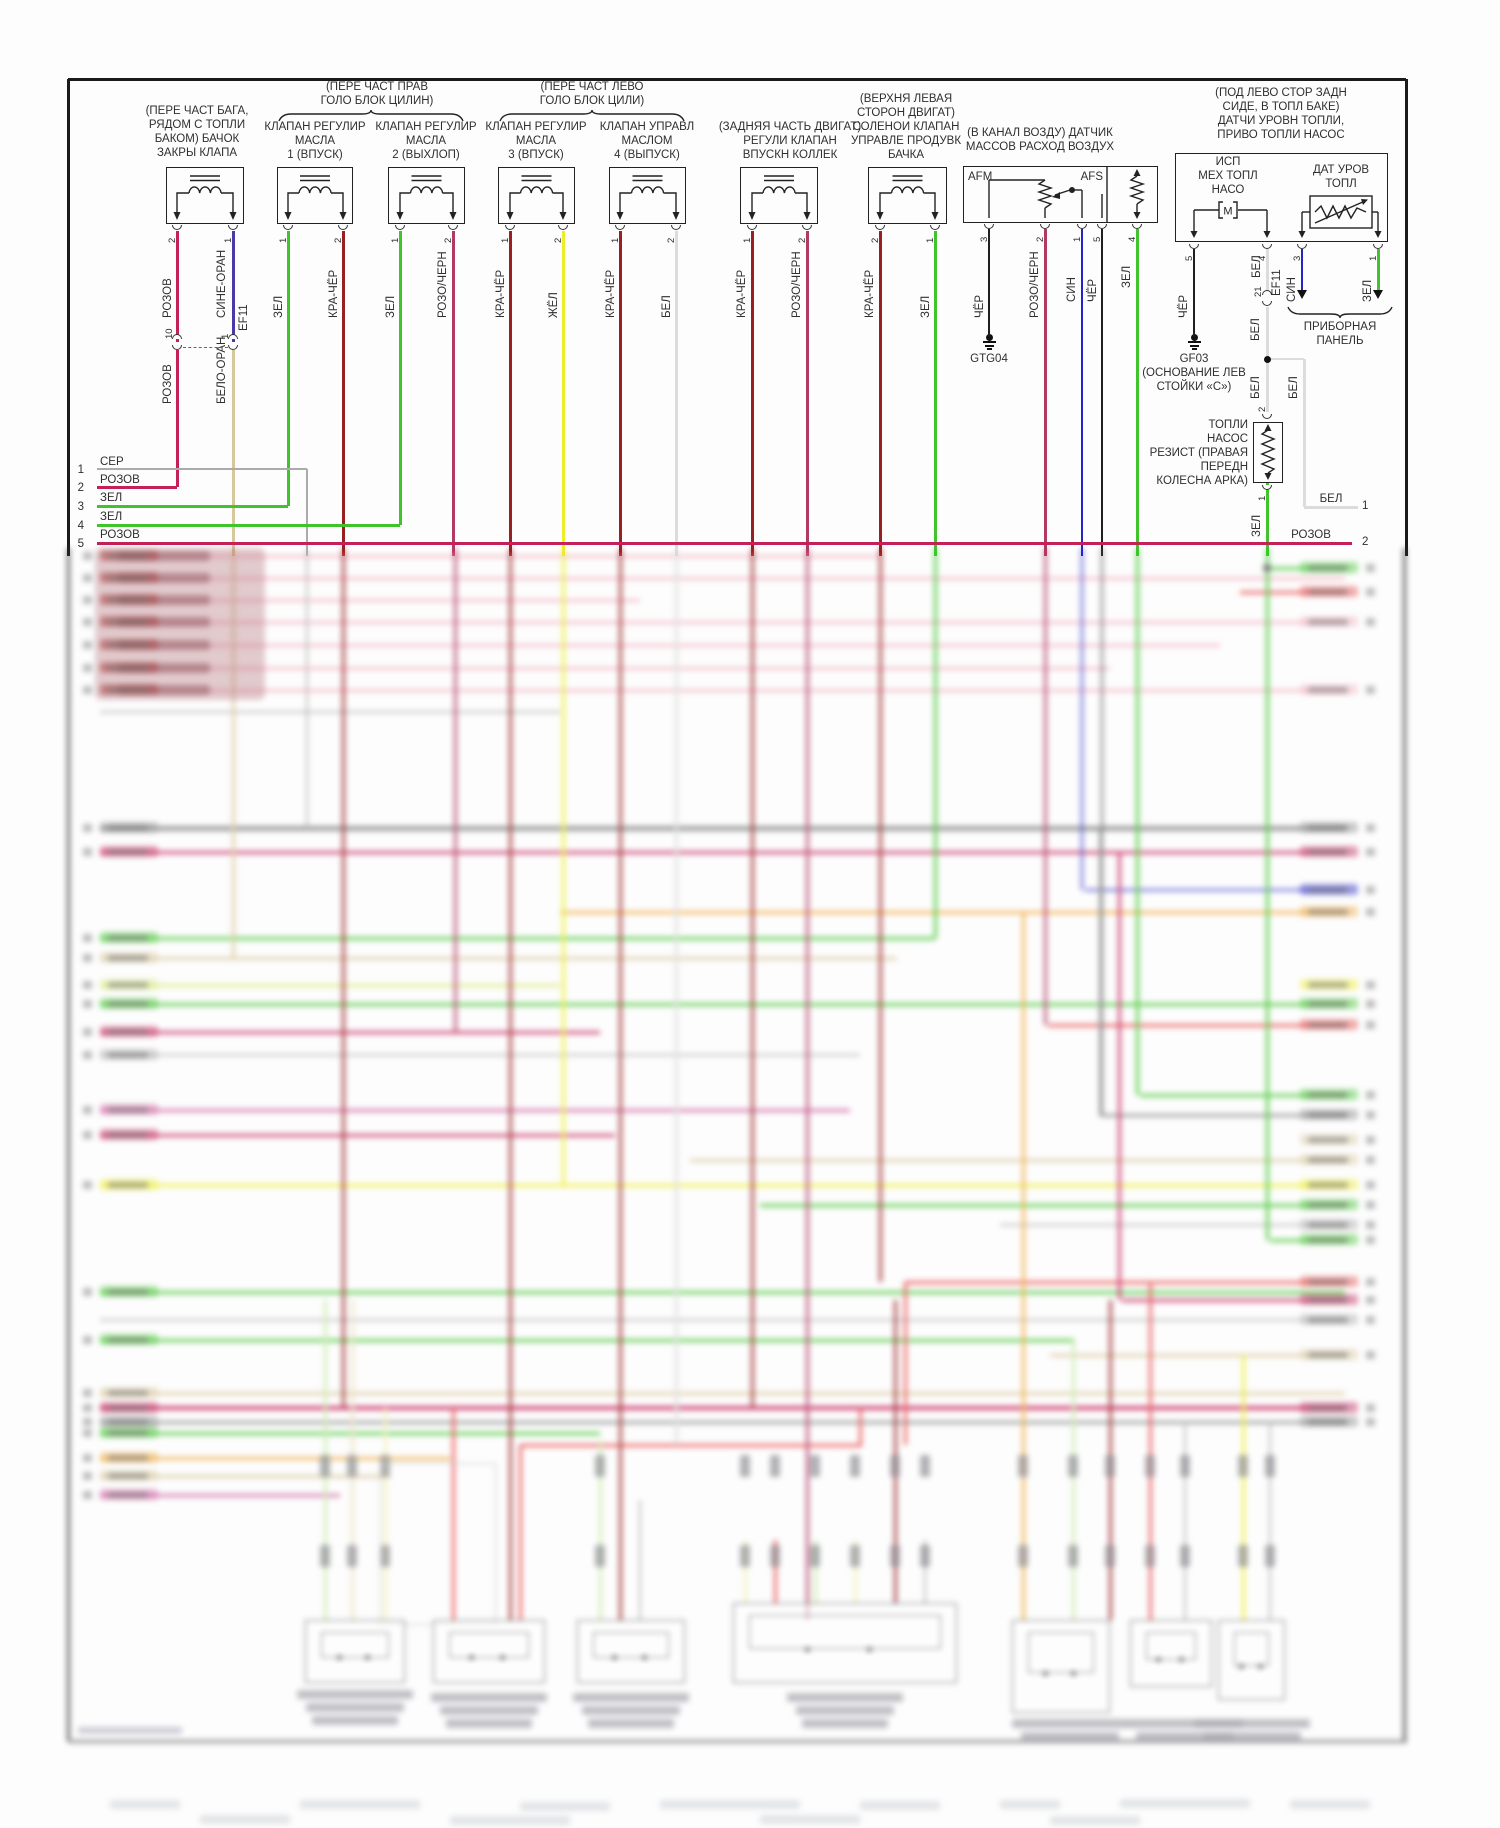 The width and height of the screenshot is (1500, 1828). What do you see at coordinates (1286, 216) in the screenshot?
I see `pump-internals: M` at bounding box center [1286, 216].